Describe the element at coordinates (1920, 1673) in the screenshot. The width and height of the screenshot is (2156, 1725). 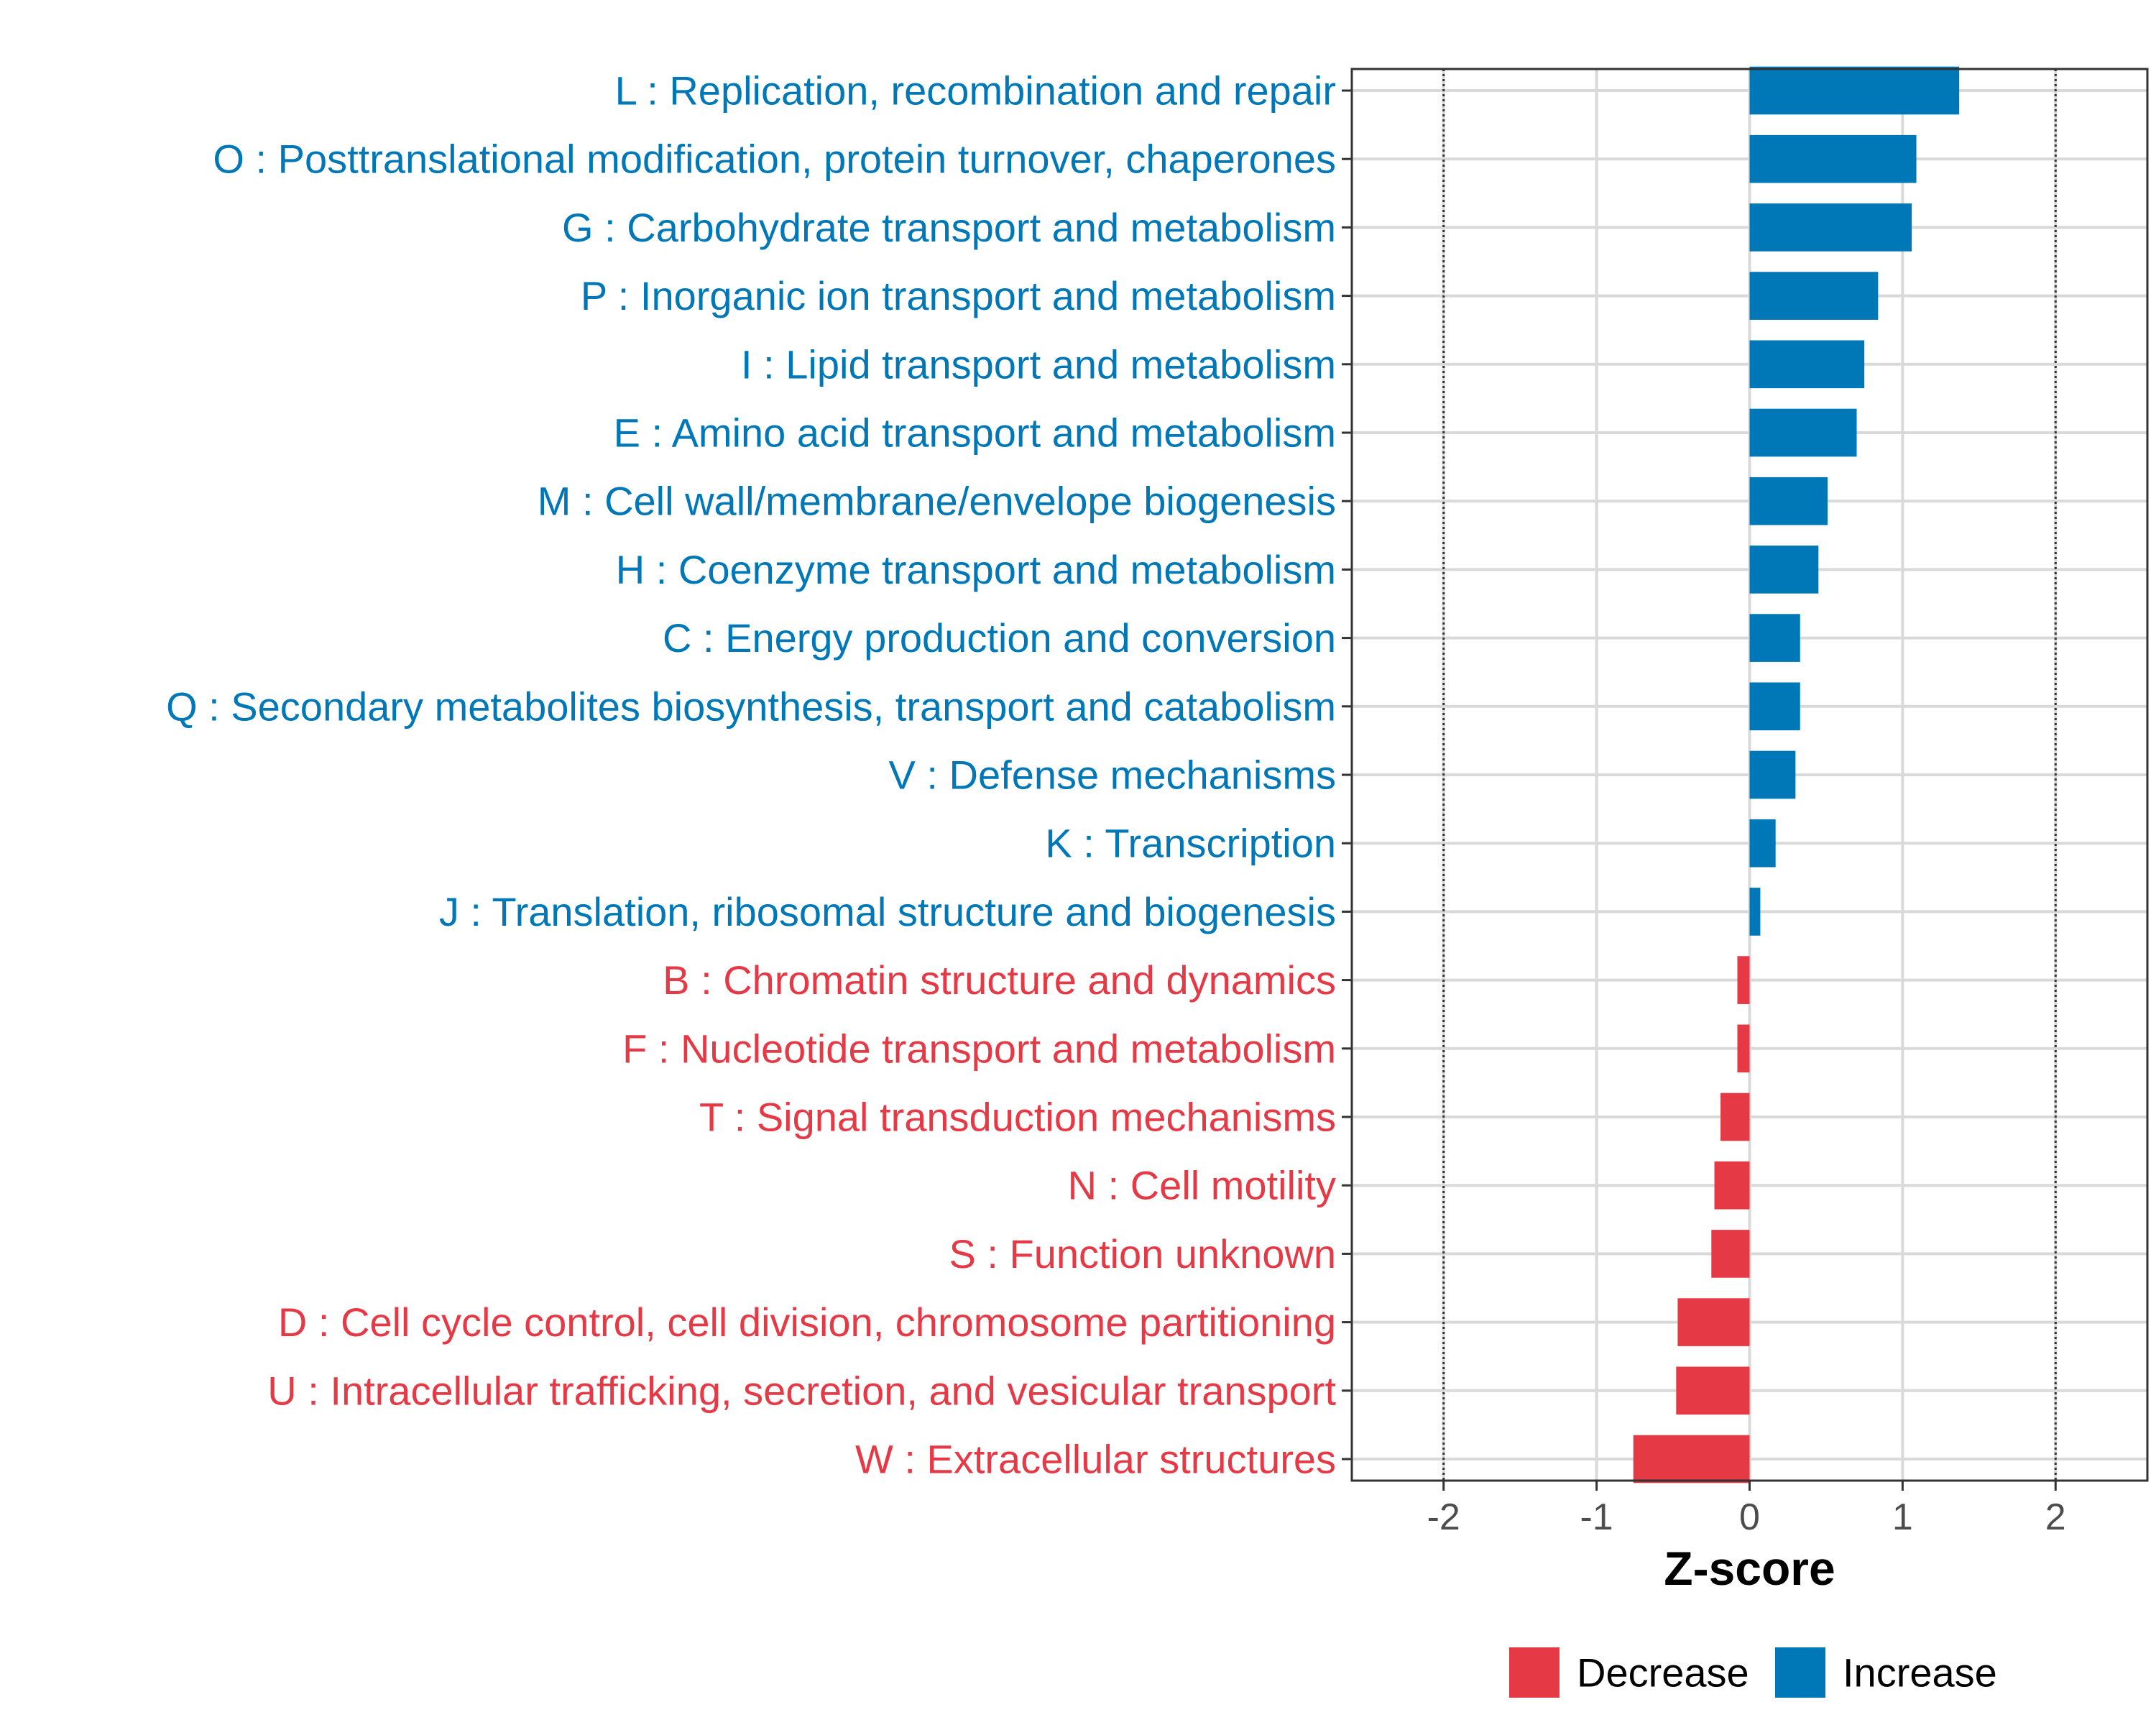
I see `legend-label-increase: Increase` at that location.